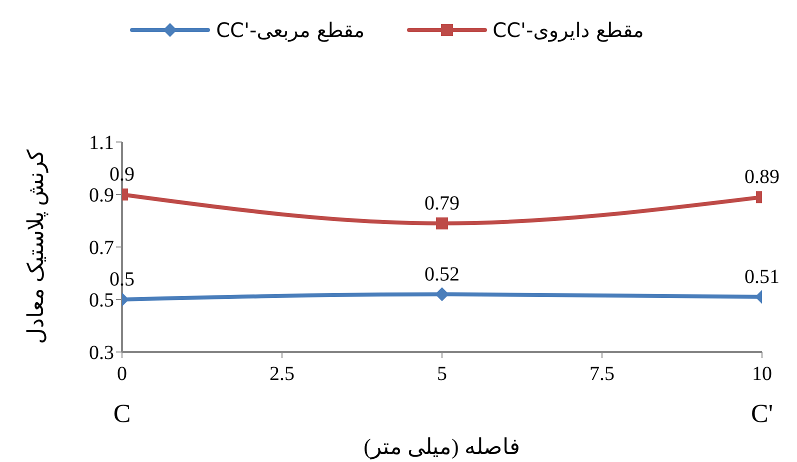  What do you see at coordinates (762, 277) in the screenshot?
I see `data-label: 0.51` at bounding box center [762, 277].